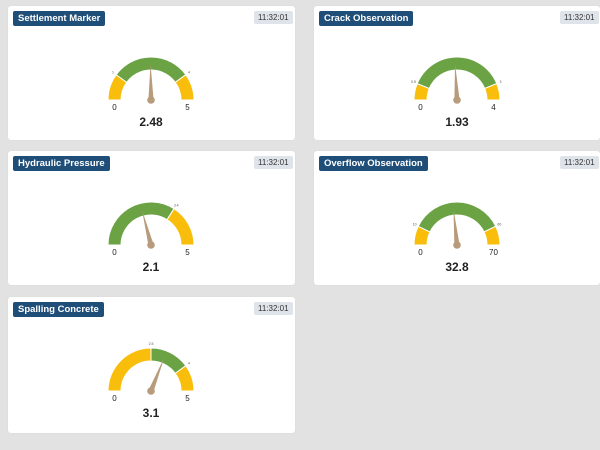 Image resolution: width=600 pixels, height=450 pixels. Describe the element at coordinates (415, 225) in the screenshot. I see `gauge-threshold-label: 10` at that location.